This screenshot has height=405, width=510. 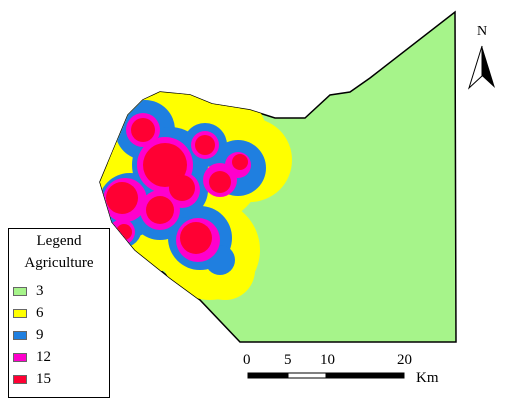 I want to click on north-arrow: N, so click(x=482, y=58).